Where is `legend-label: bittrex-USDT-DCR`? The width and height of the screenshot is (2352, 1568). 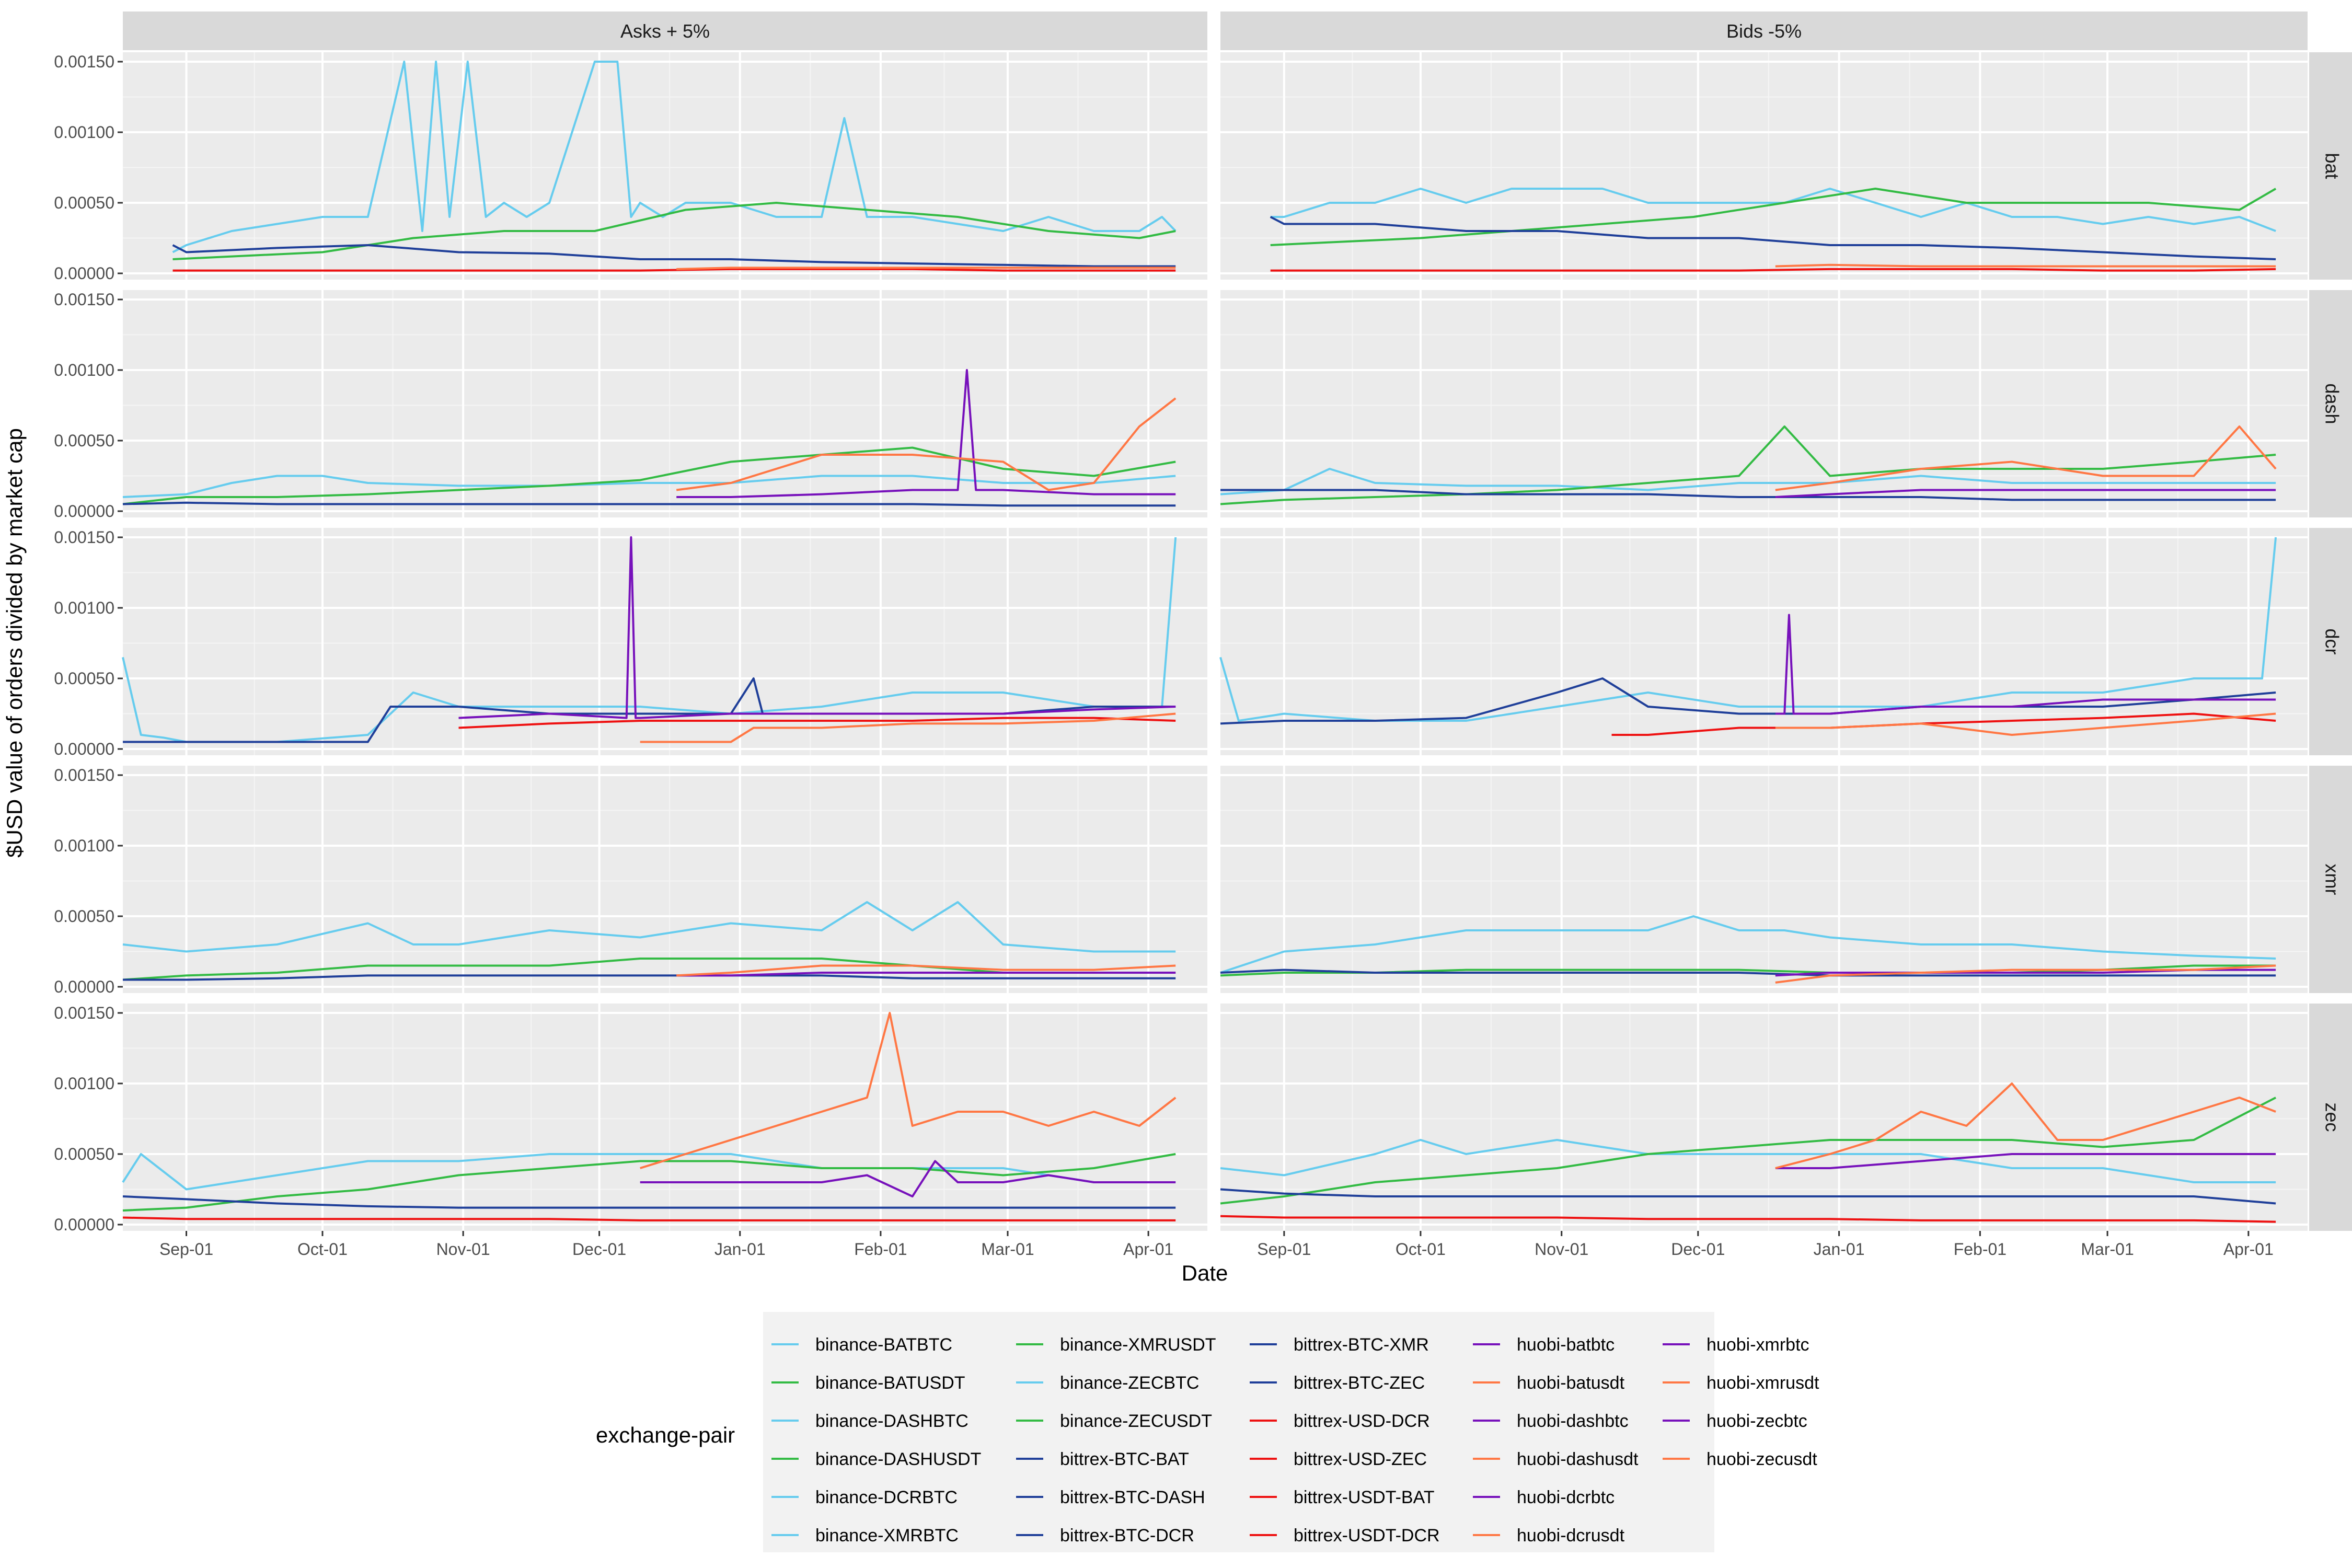
legend-label: bittrex-USDT-DCR is located at coordinates (1367, 1536).